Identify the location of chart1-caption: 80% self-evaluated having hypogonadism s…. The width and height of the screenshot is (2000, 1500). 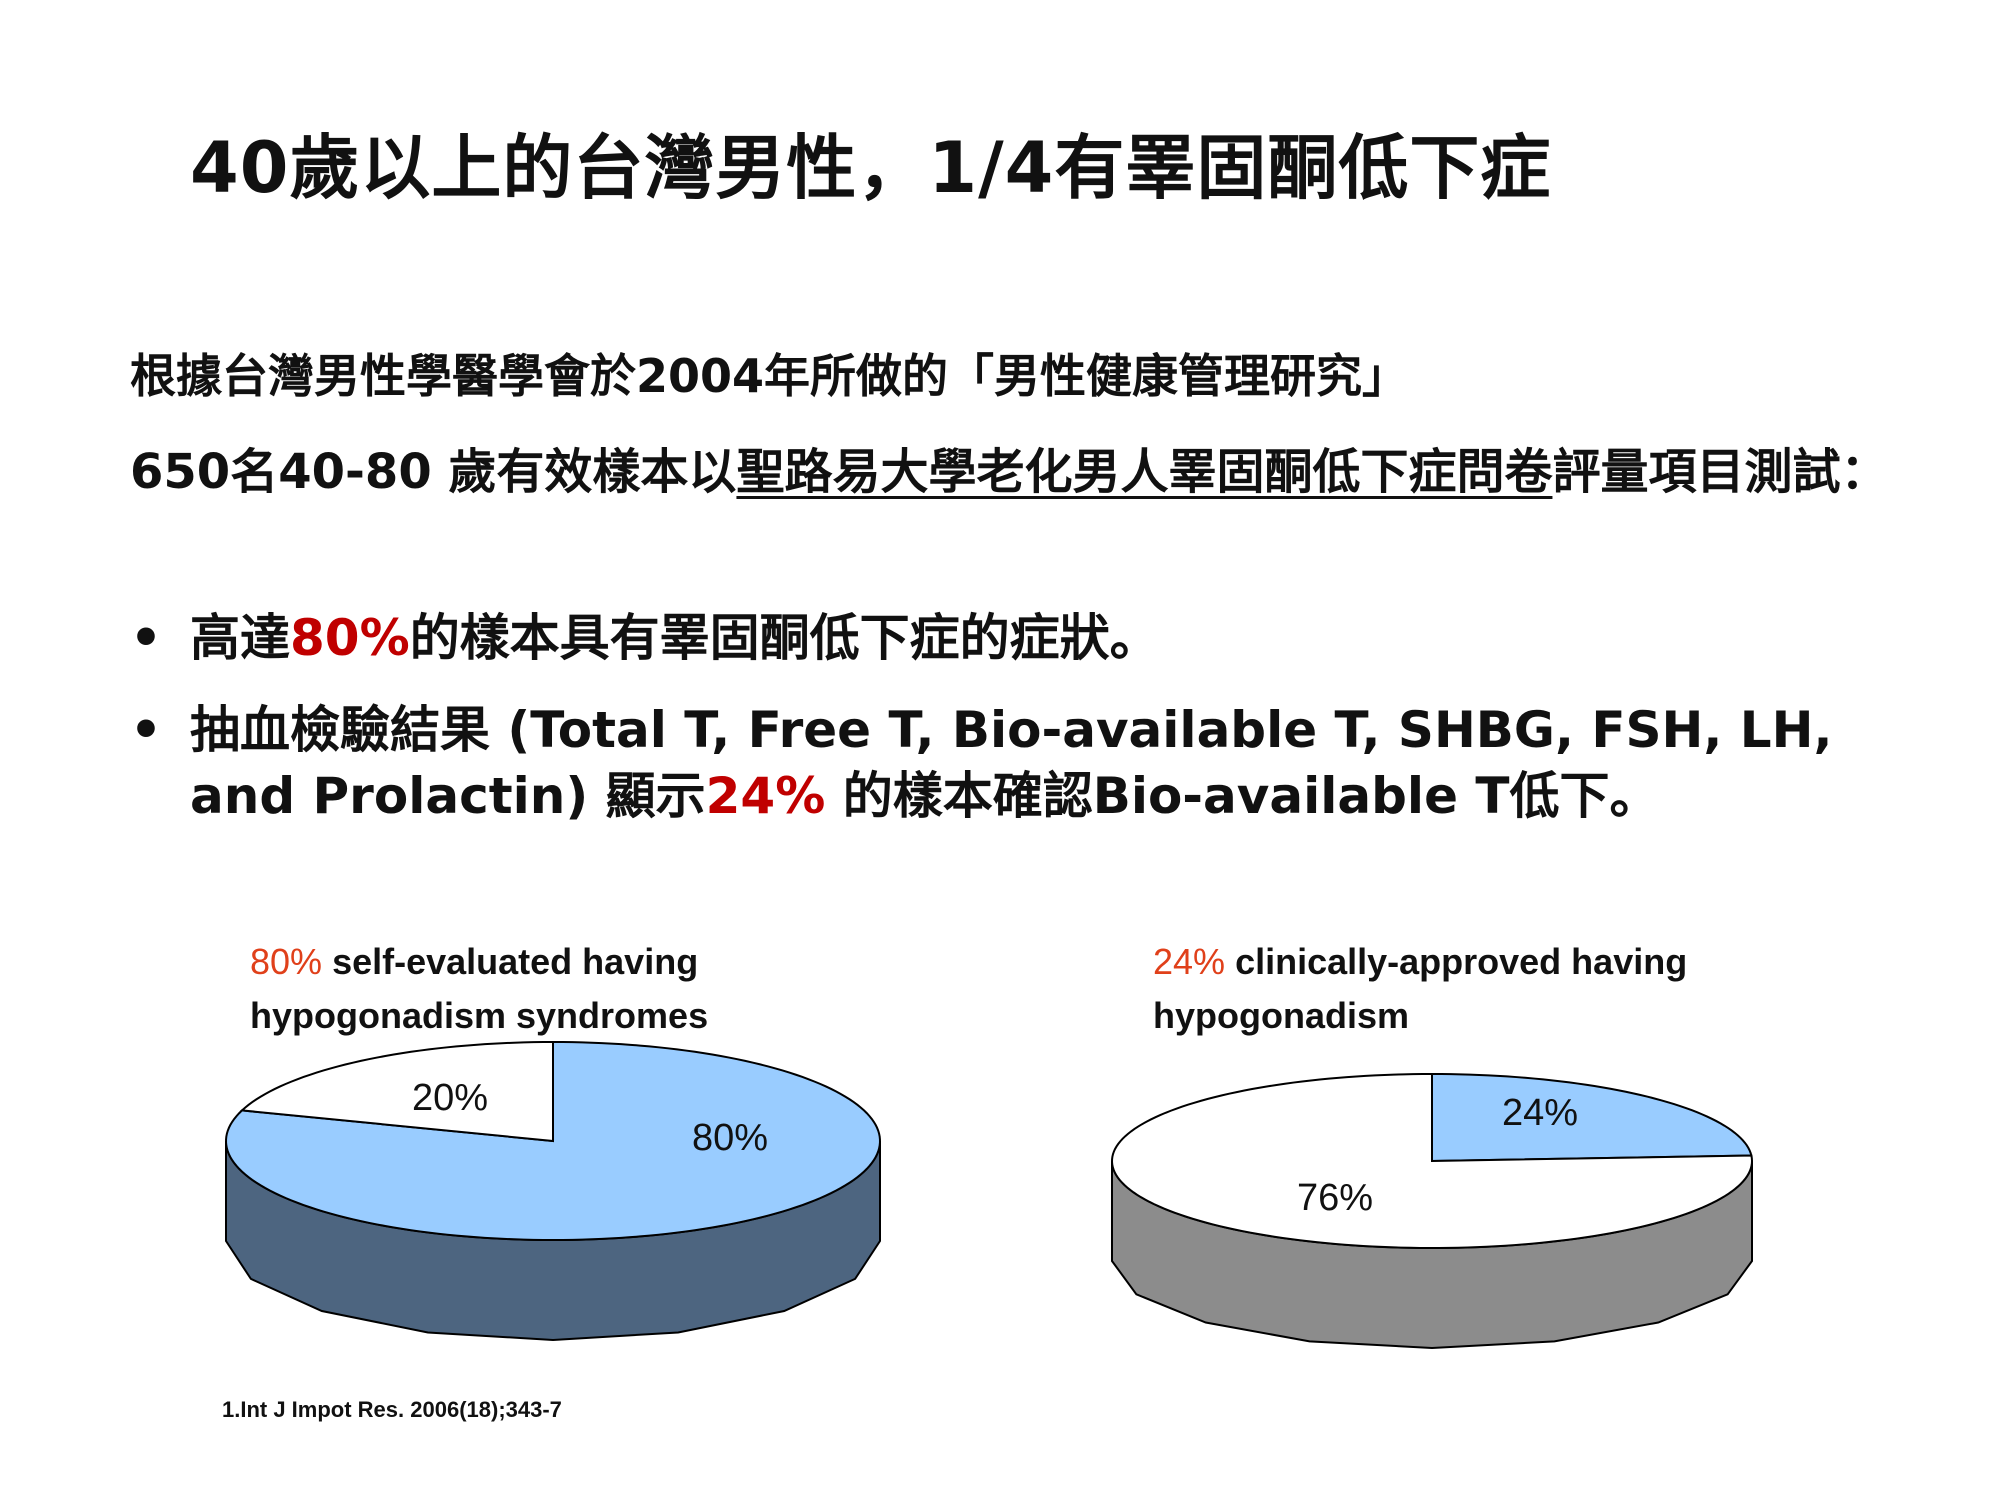
(479, 989).